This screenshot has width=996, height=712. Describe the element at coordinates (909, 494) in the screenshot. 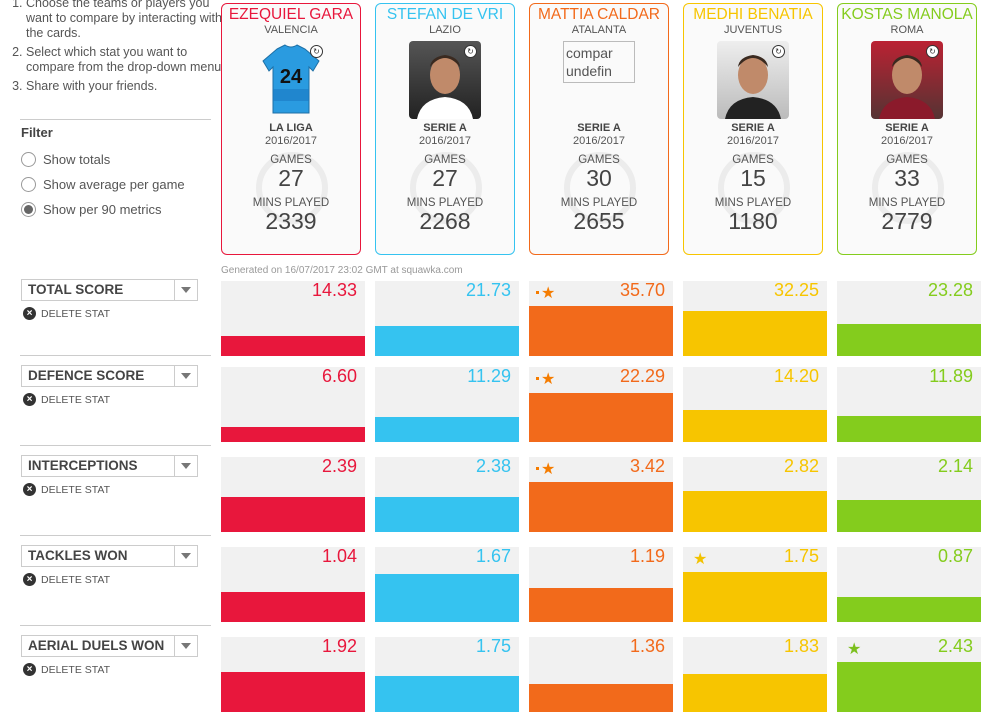

I see `stat-cell: 2.14` at that location.